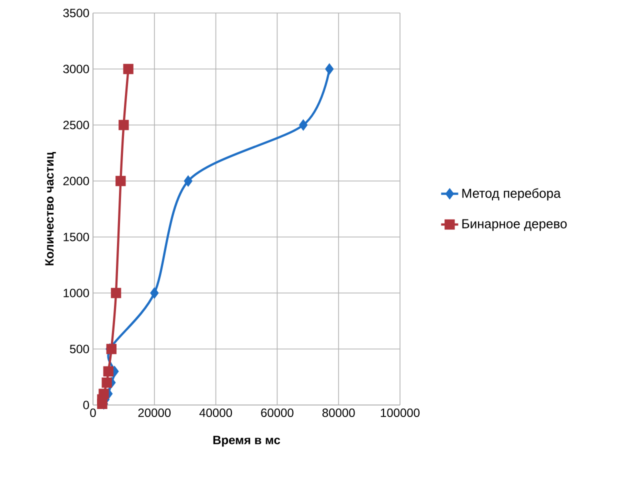 This screenshot has height=485, width=642. What do you see at coordinates (215, 413) in the screenshot?
I see `x-tick-label: 40000` at bounding box center [215, 413].